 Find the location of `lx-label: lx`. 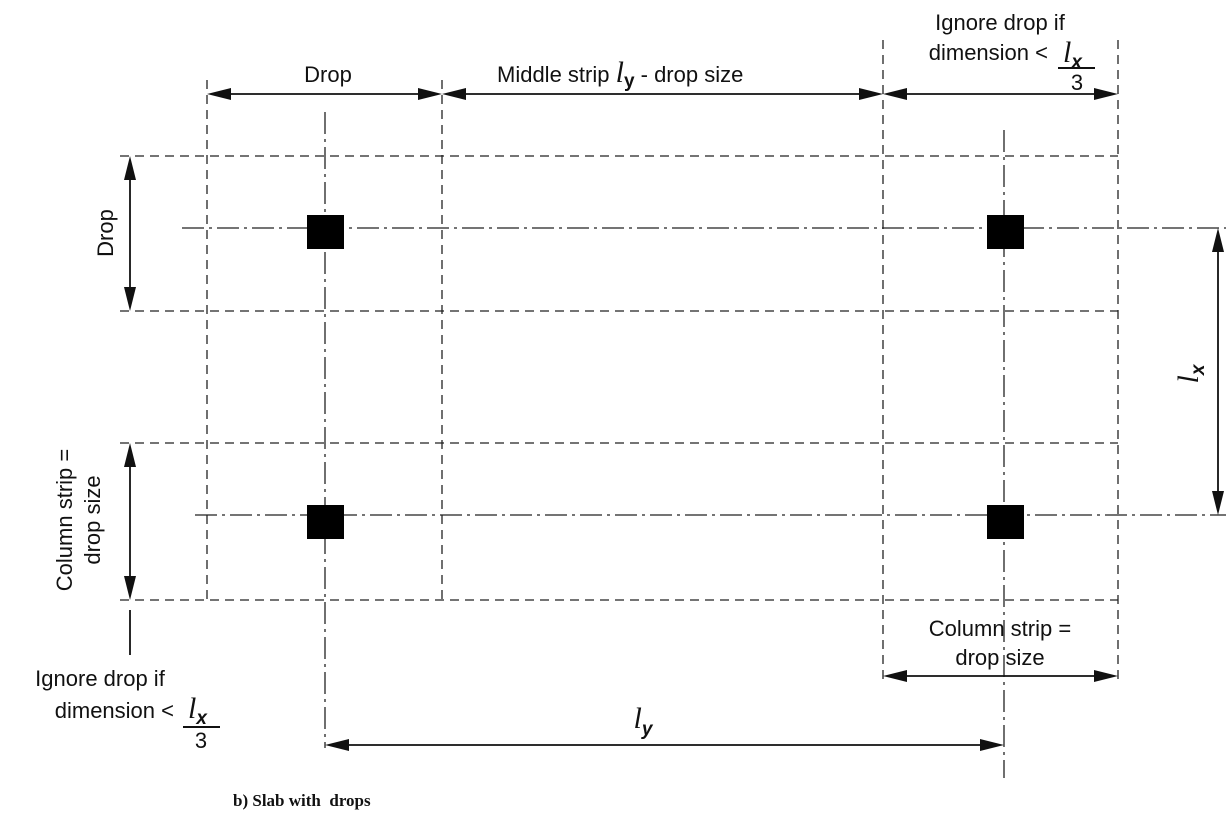

lx-label: lx is located at coordinates (1190, 373).